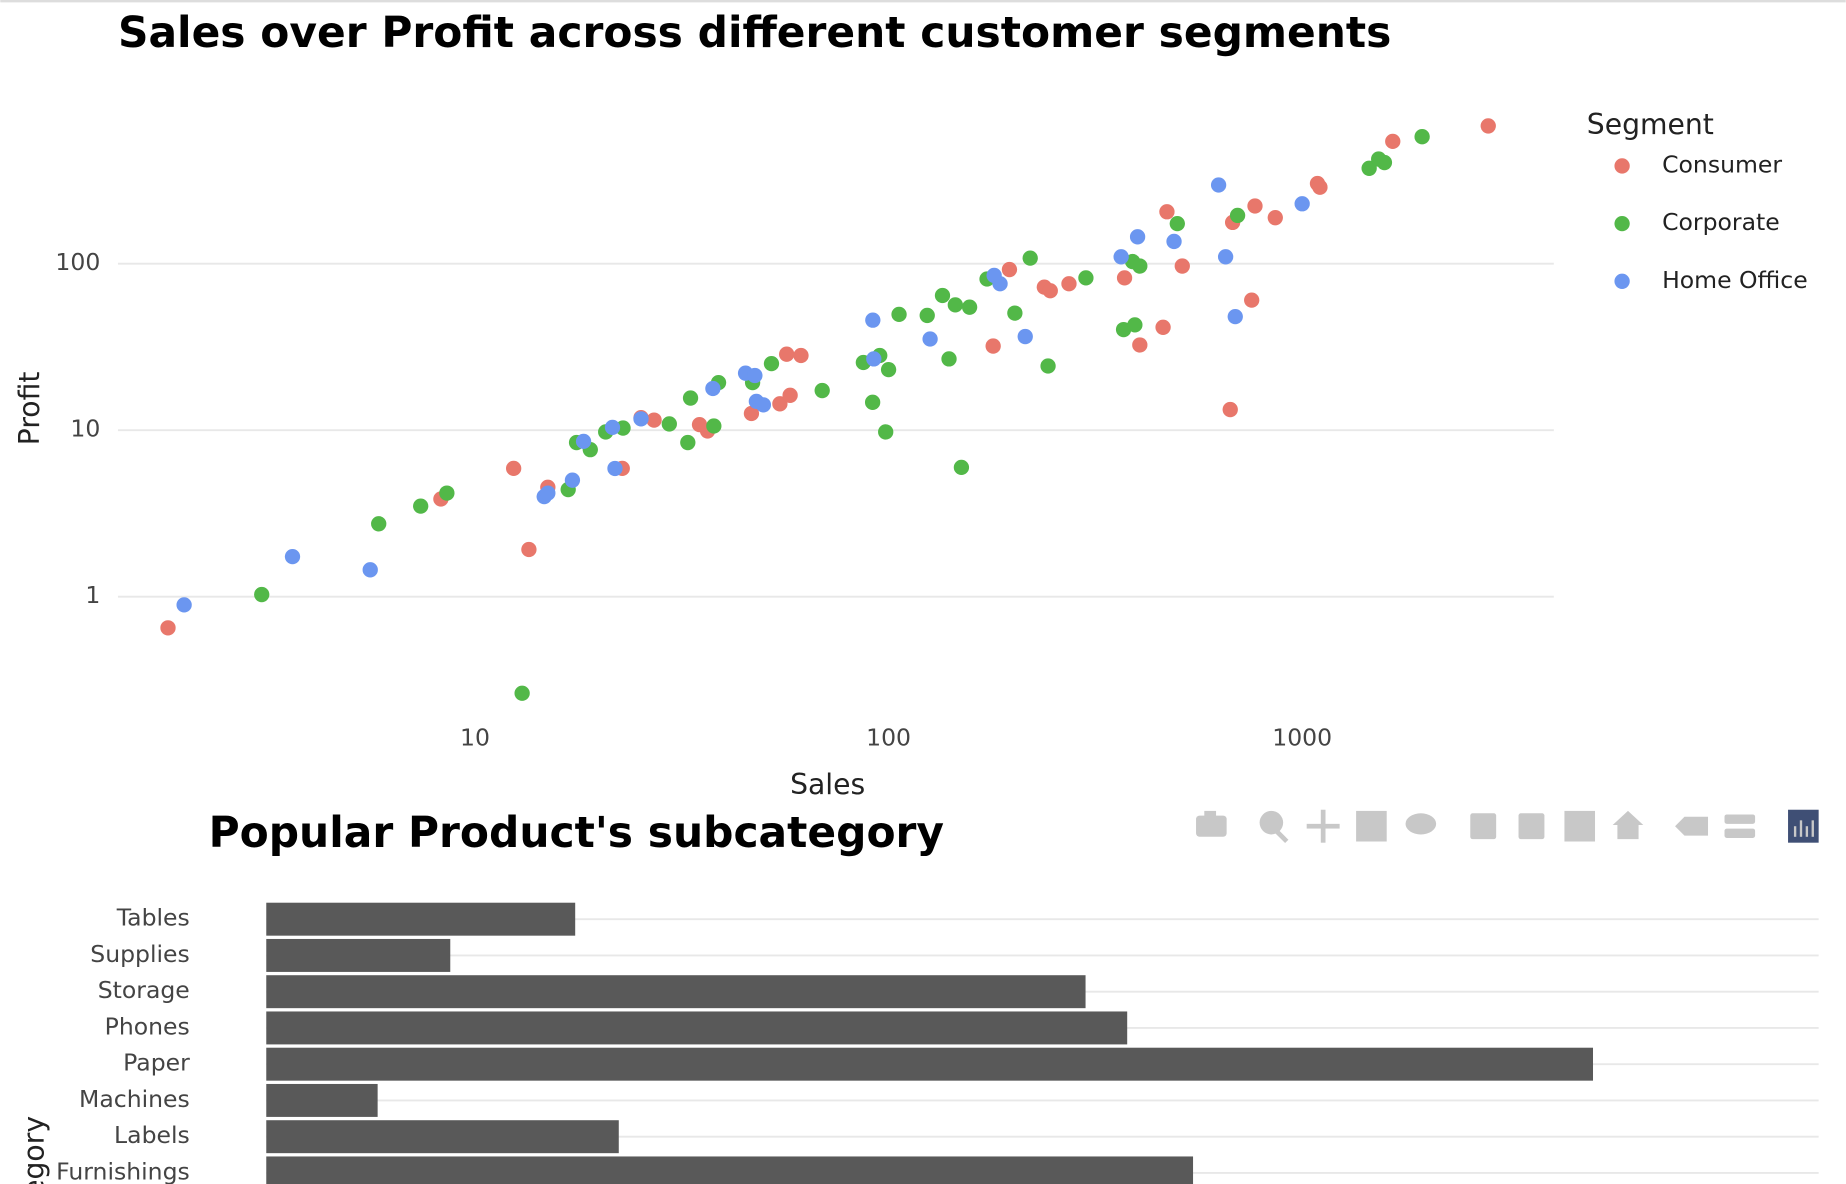 The height and width of the screenshot is (1184, 1846). I want to click on y-tick-label: Machines, so click(134, 1099).